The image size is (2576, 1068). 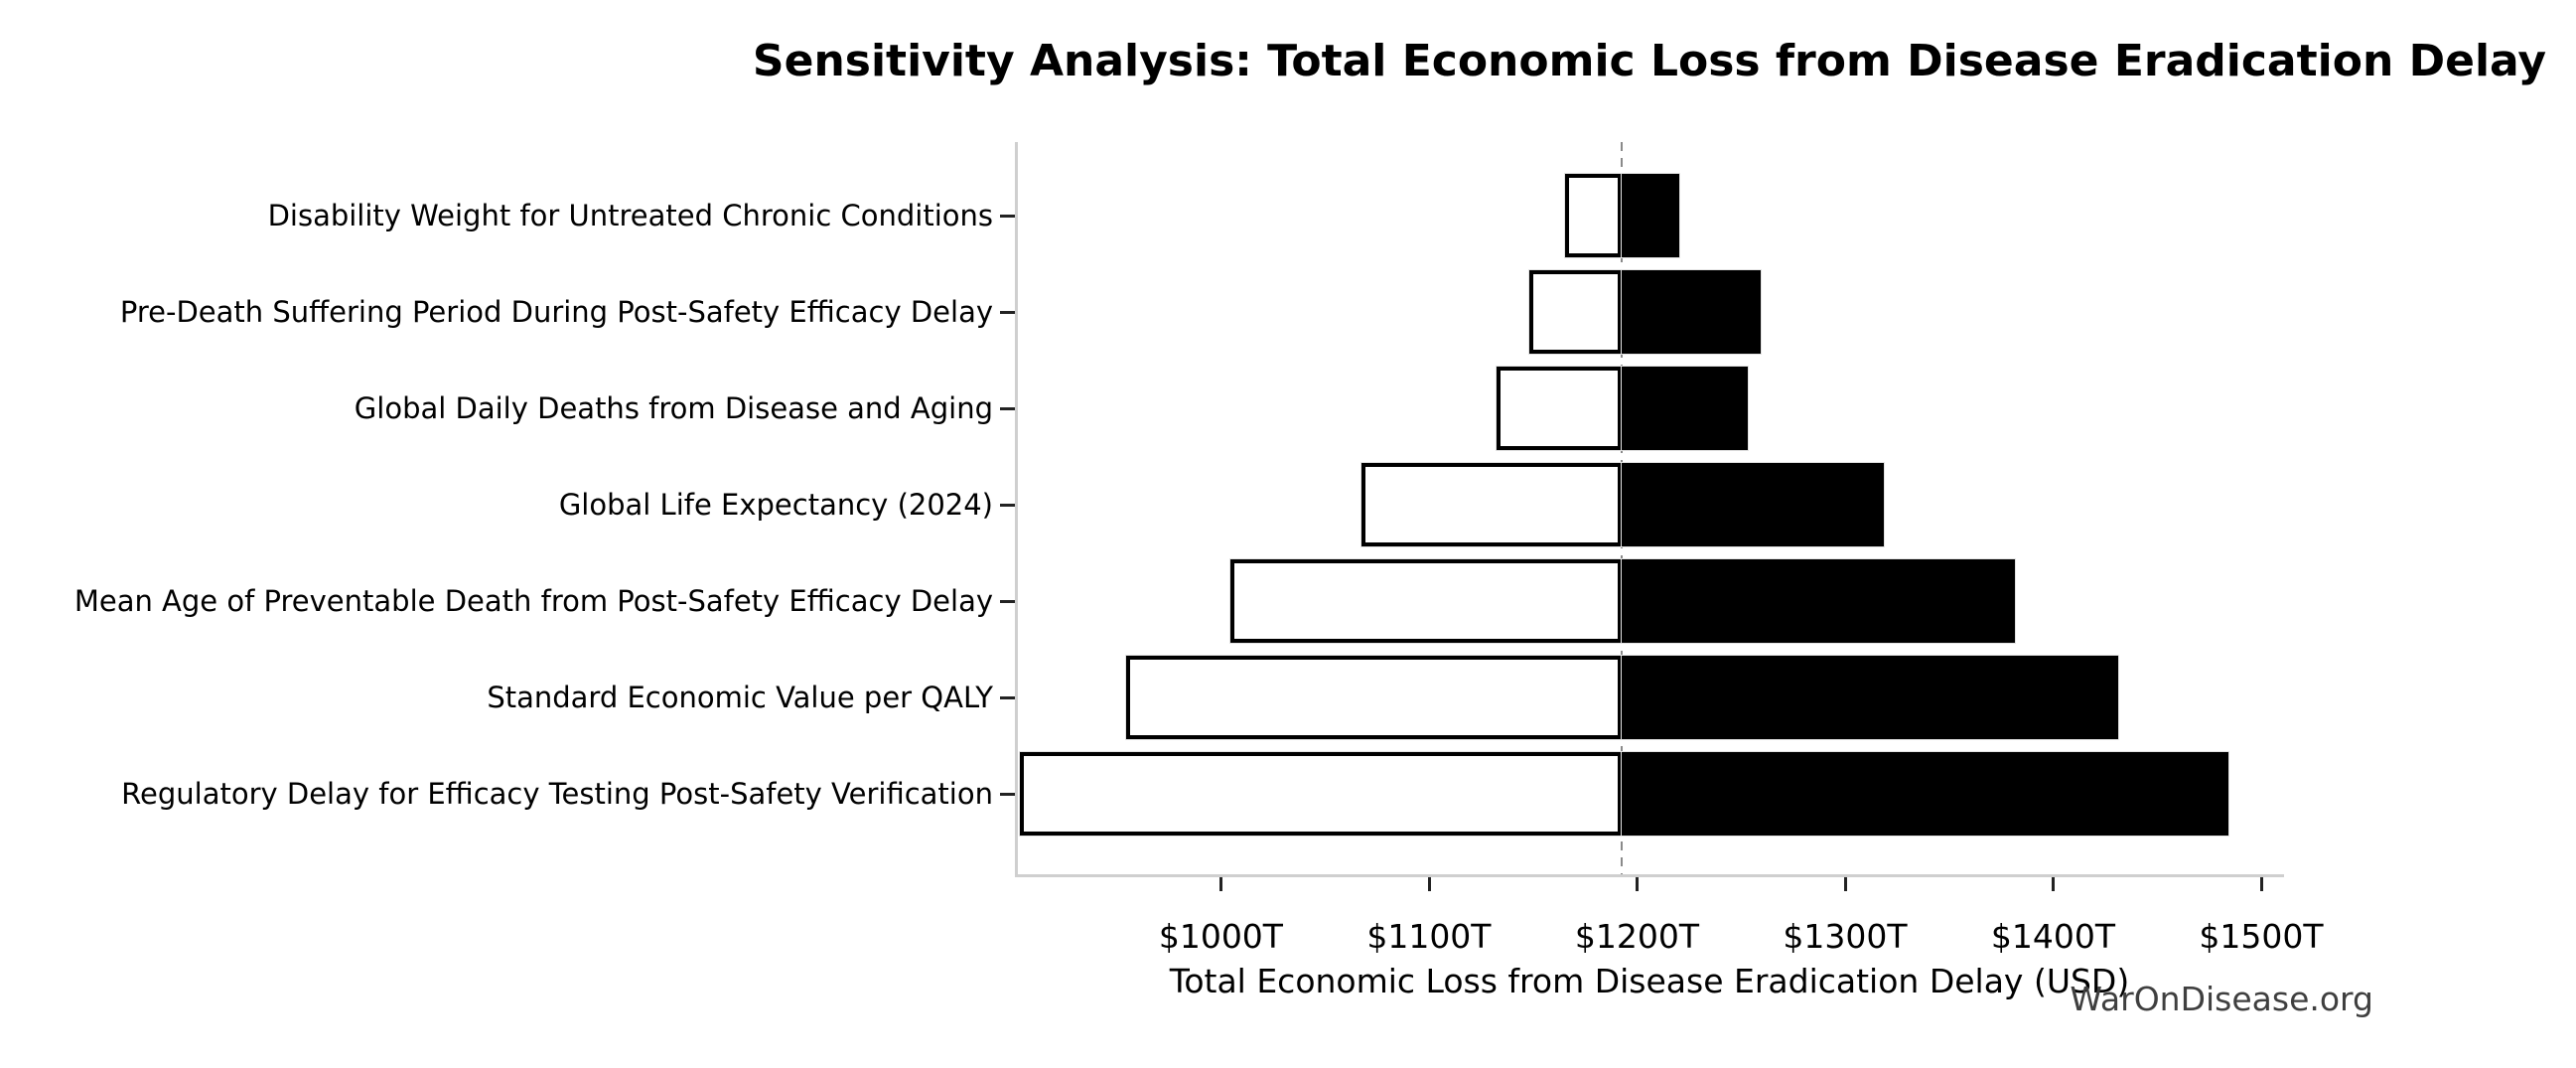 What do you see at coordinates (2052, 936) in the screenshot?
I see `x-axis-tick-label: $1400T` at bounding box center [2052, 936].